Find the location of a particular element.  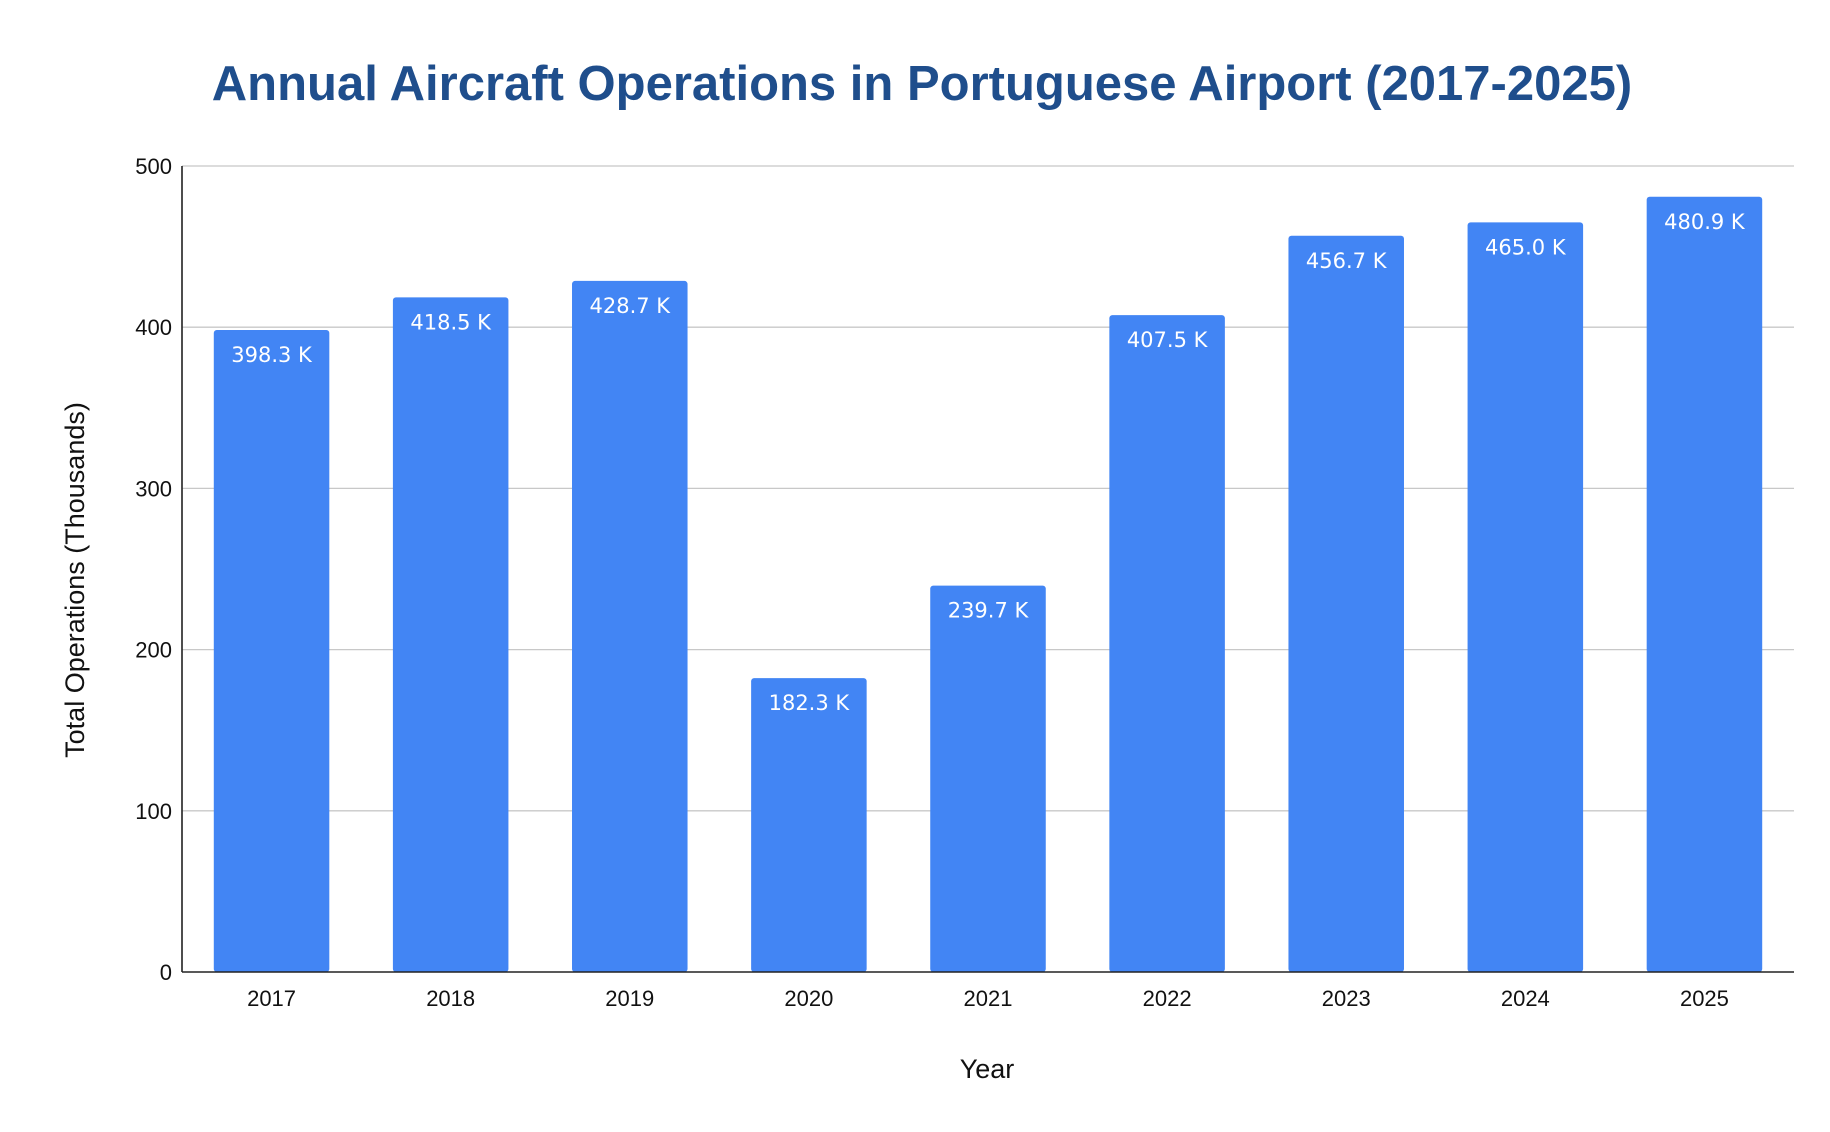

y-tick-label: 500 is located at coordinates (153, 166).